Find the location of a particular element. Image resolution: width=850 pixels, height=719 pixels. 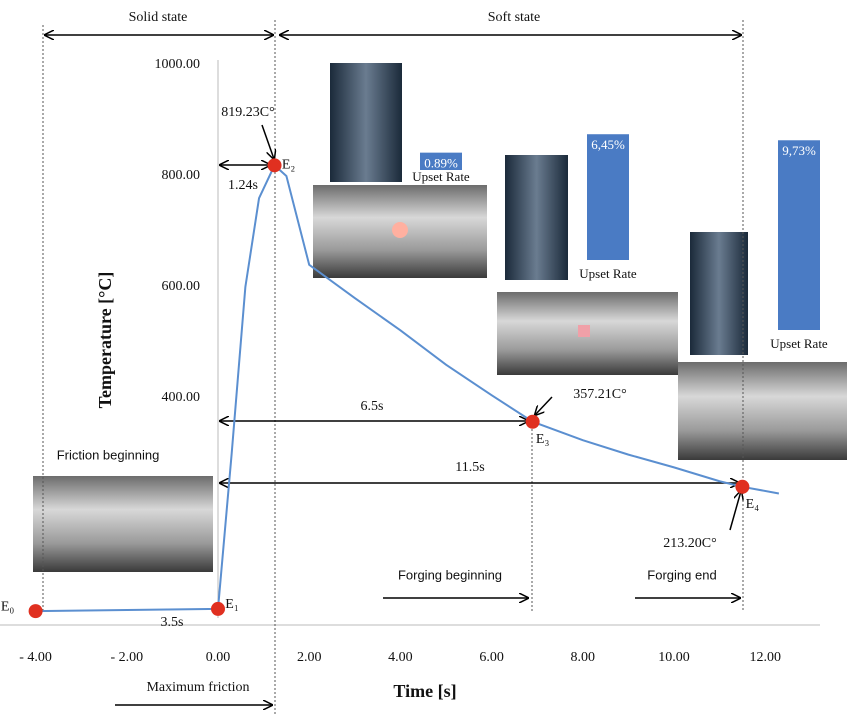

annotation: 357.21C° is located at coordinates (599, 394).